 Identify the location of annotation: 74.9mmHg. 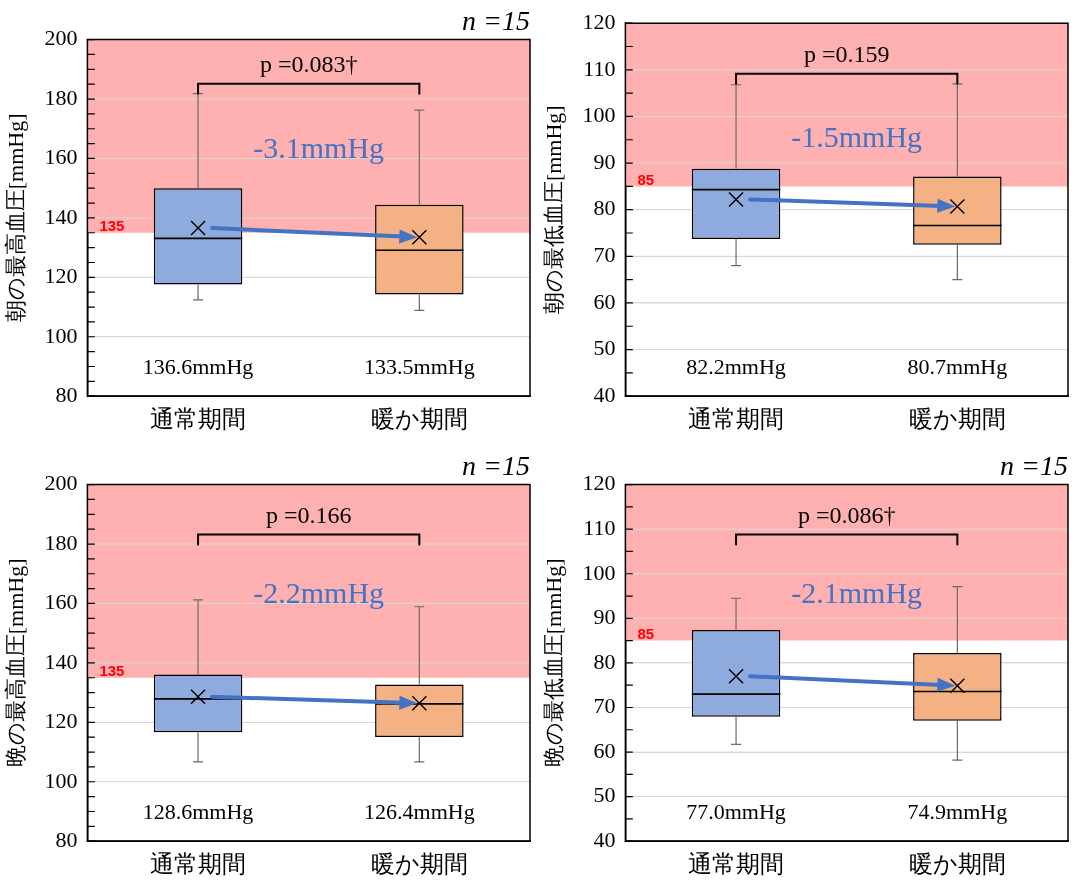
(957, 811).